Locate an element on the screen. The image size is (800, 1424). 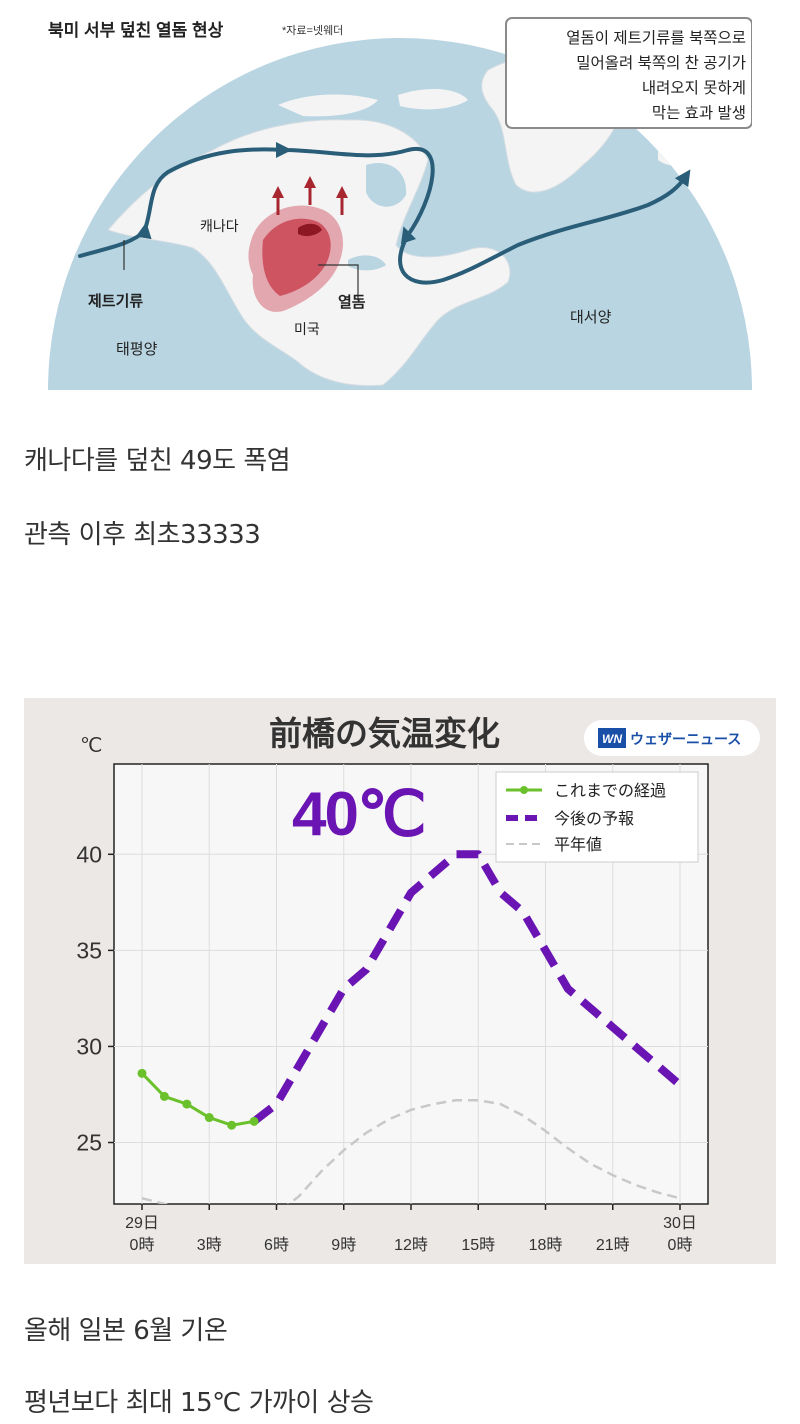
x-tick-label-hour: 18時 is located at coordinates (546, 1245).